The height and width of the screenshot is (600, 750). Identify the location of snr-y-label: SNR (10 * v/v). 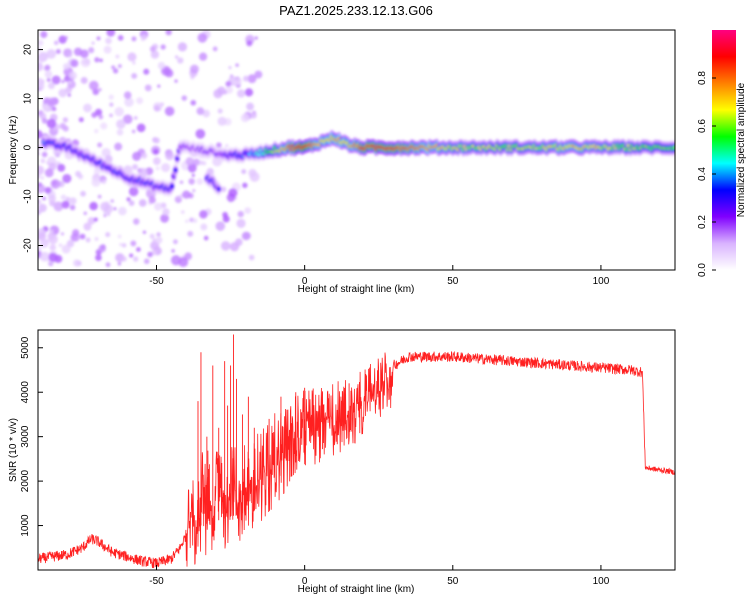
(13, 450).